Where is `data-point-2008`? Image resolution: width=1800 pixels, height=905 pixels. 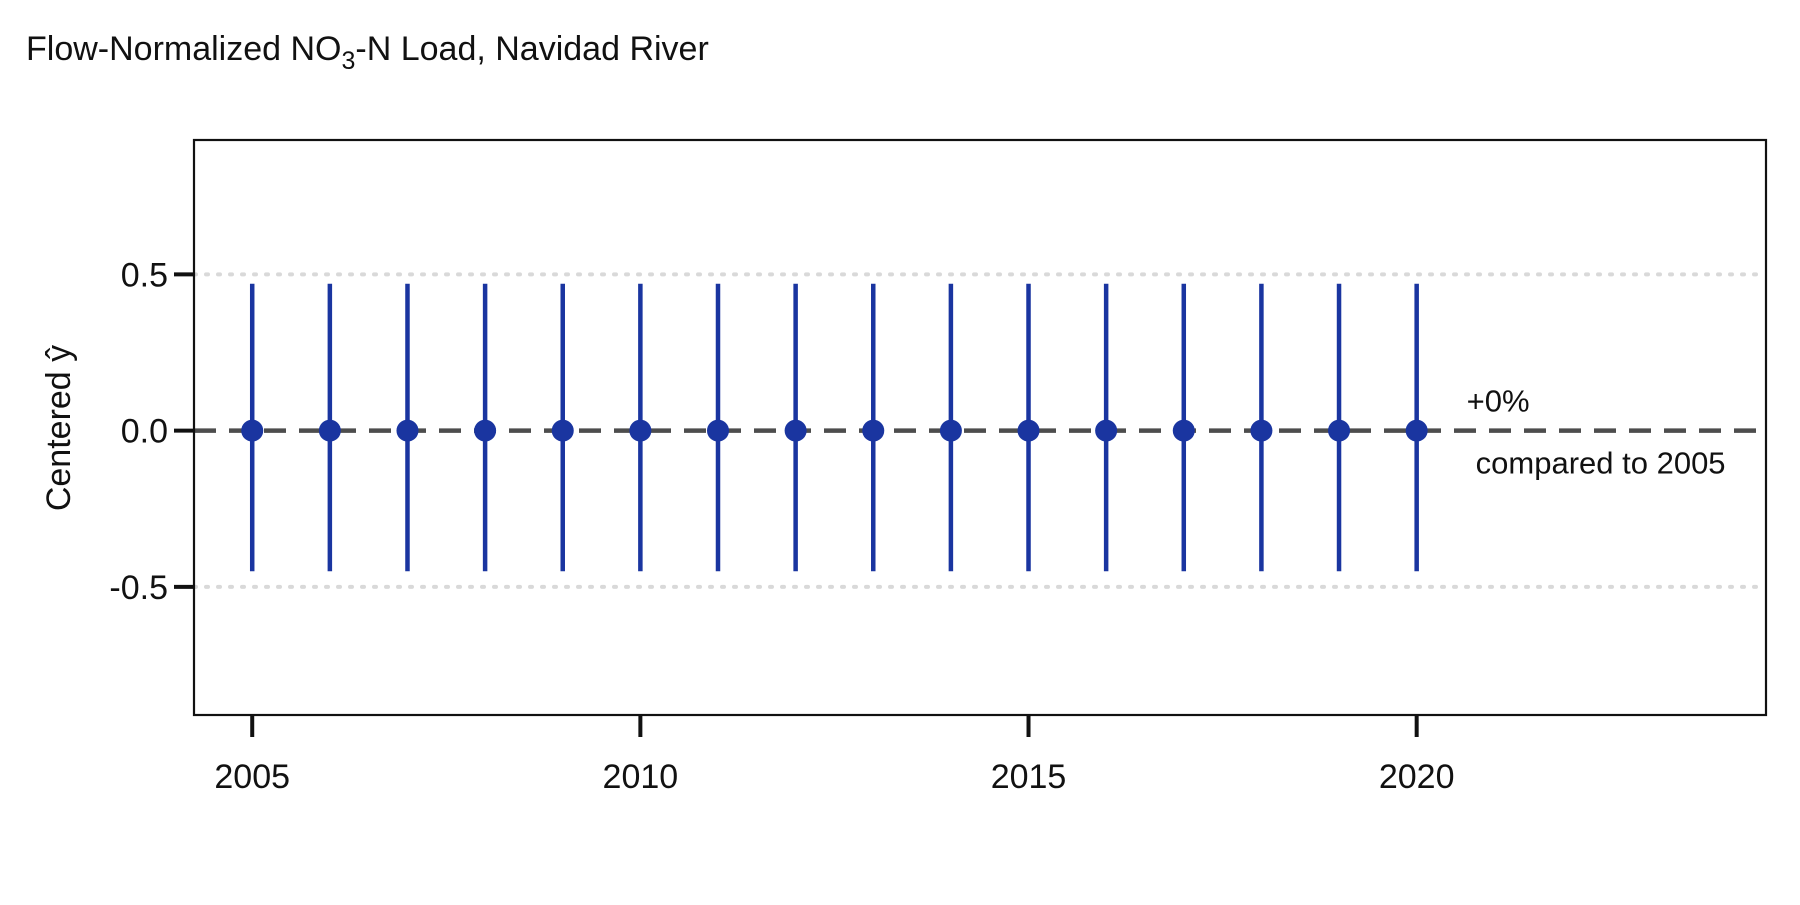
data-point-2008 is located at coordinates (485, 430).